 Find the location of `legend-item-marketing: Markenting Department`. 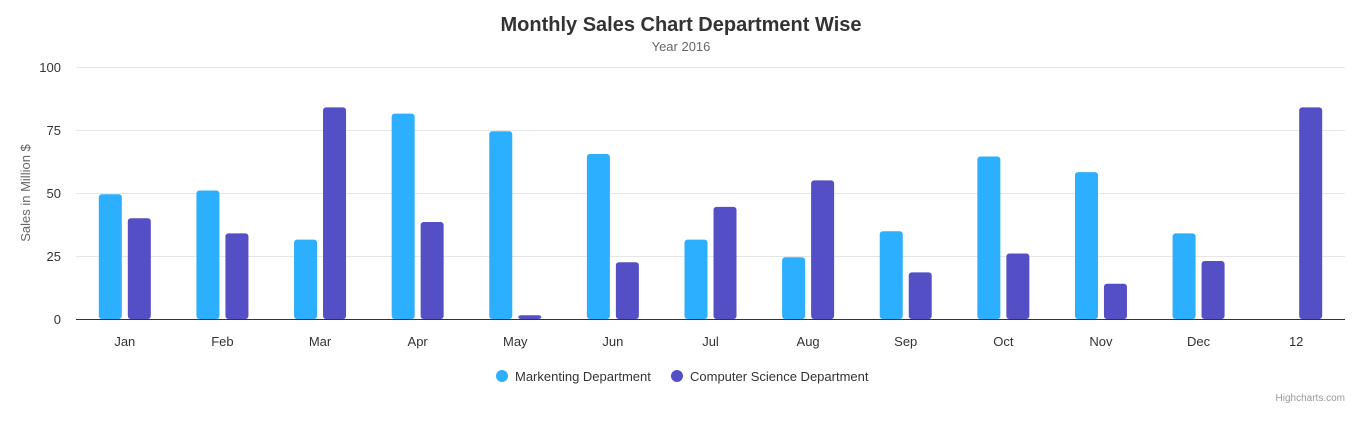

legend-item-marketing: Markenting Department is located at coordinates (573, 376).